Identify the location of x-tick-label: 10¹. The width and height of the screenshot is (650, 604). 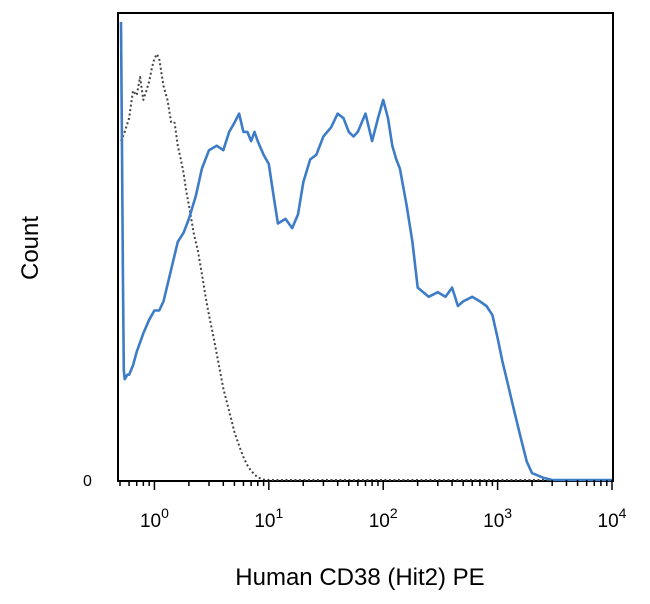
(268, 518).